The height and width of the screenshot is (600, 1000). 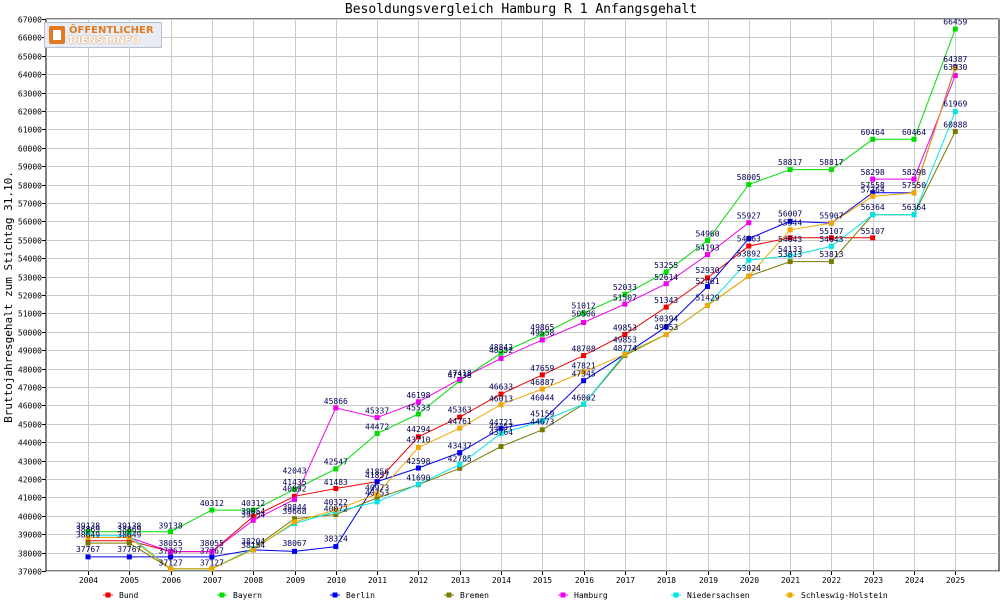 I want to click on x-tick-label: 2013, so click(x=460, y=580).